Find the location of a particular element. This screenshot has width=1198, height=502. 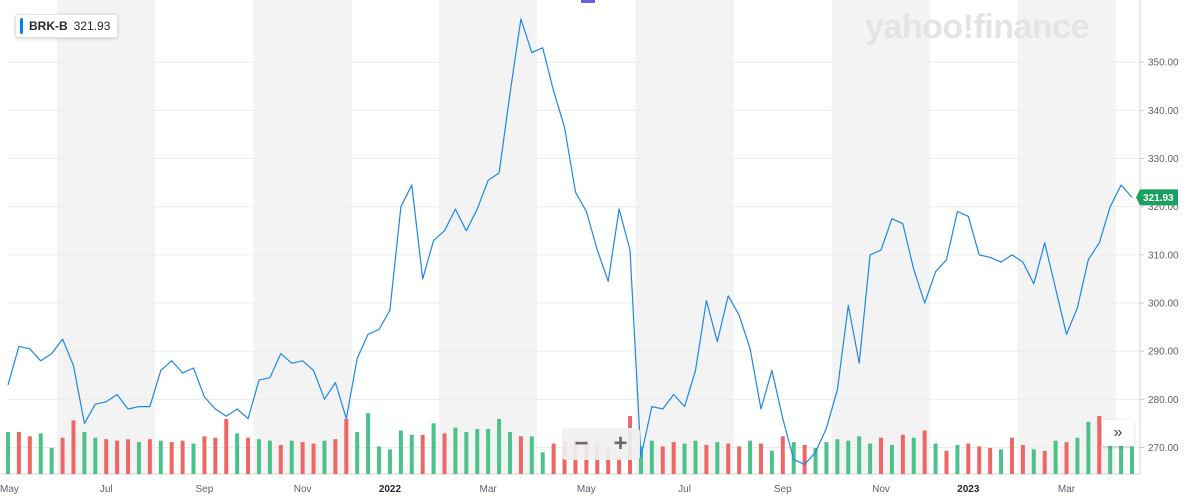

yahoo-finance-logo: yahoo!finance is located at coordinates (977, 27).